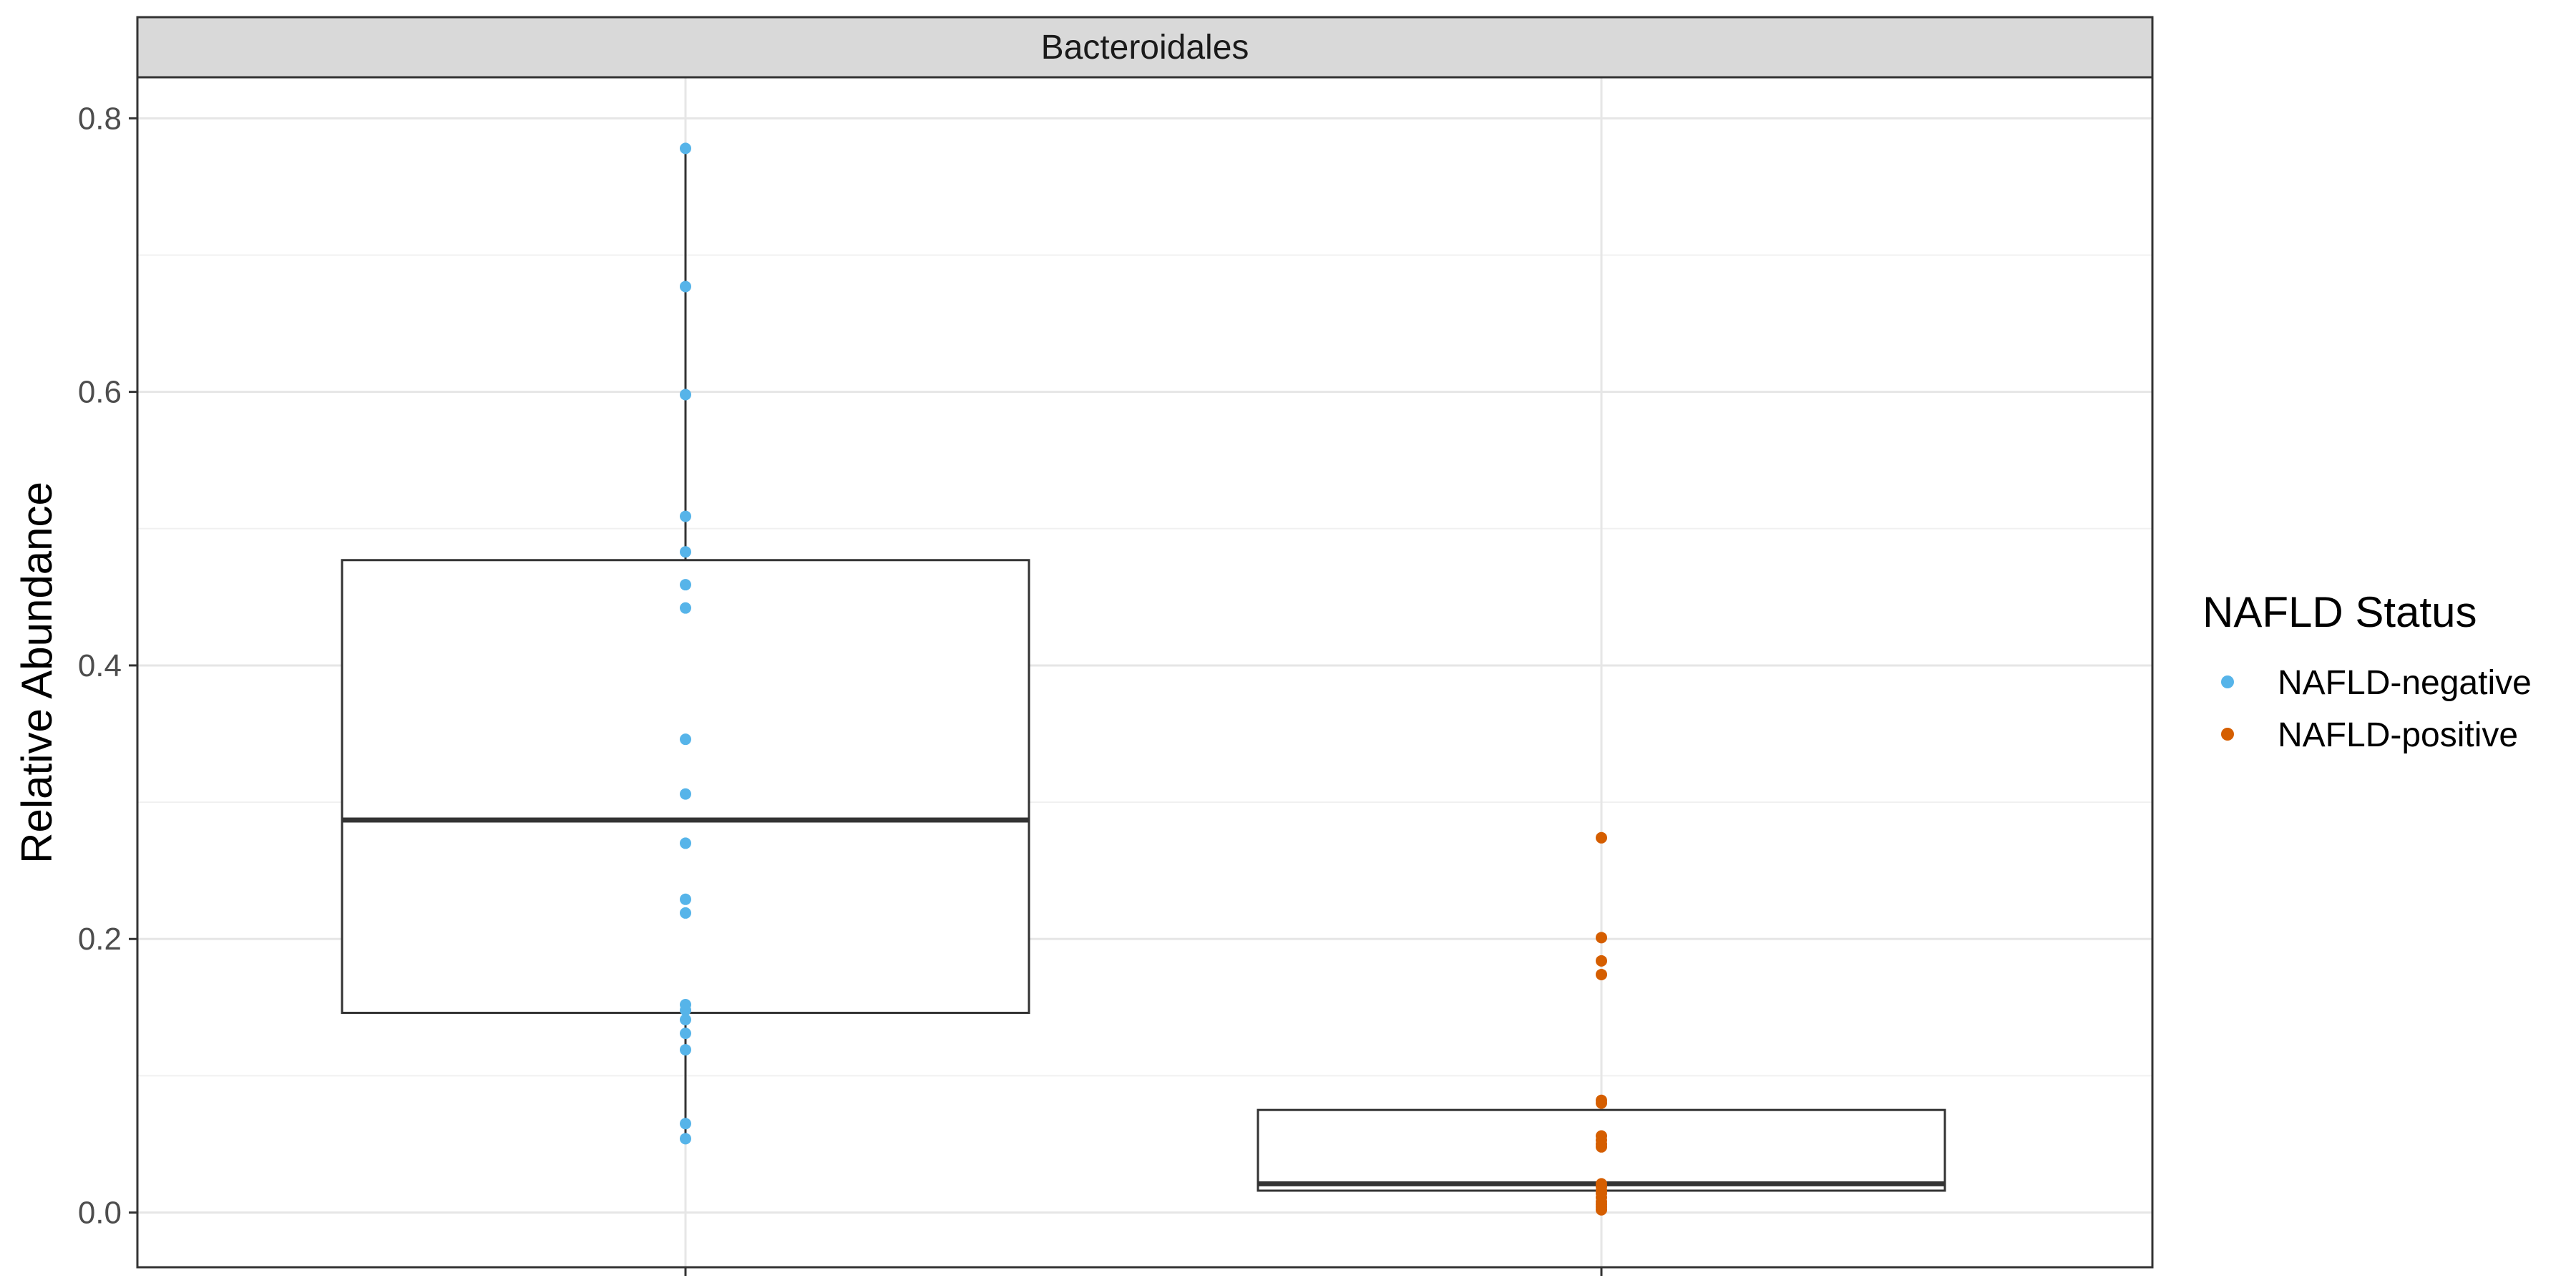  Describe the element at coordinates (37, 673) in the screenshot. I see `y-axis-title: Relative Abundance` at that location.